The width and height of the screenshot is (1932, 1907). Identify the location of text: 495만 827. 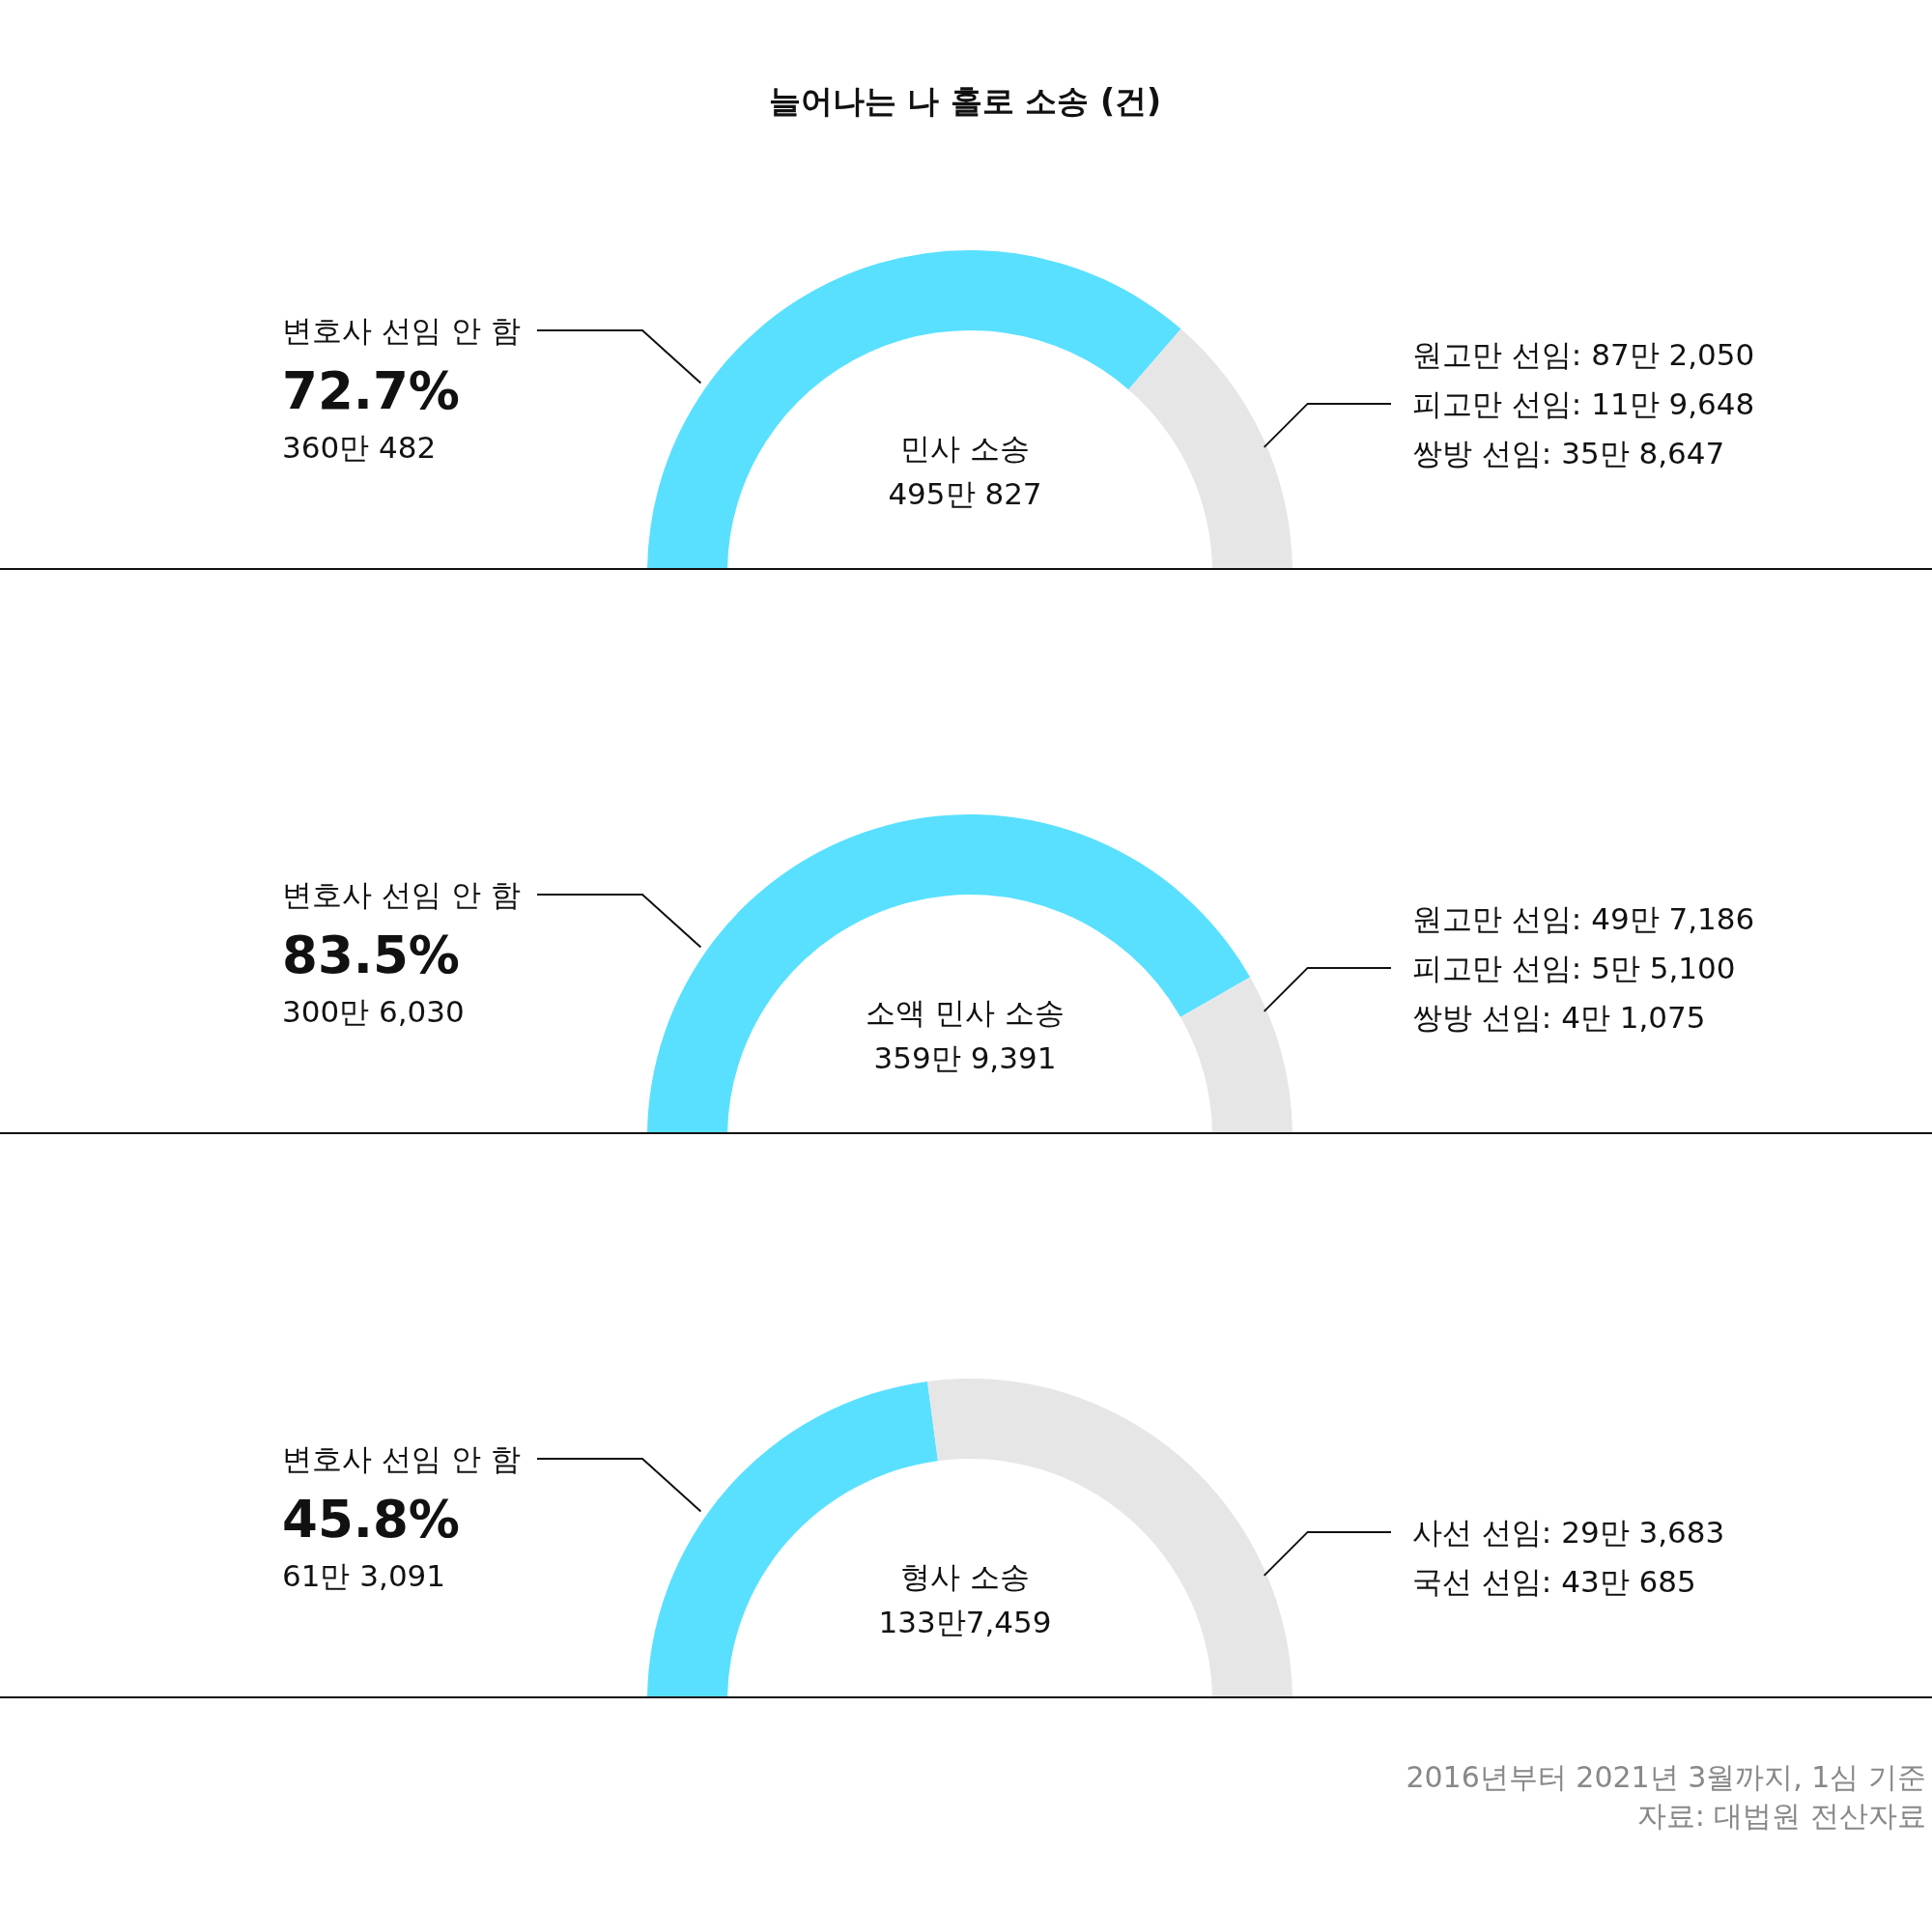
(965, 493).